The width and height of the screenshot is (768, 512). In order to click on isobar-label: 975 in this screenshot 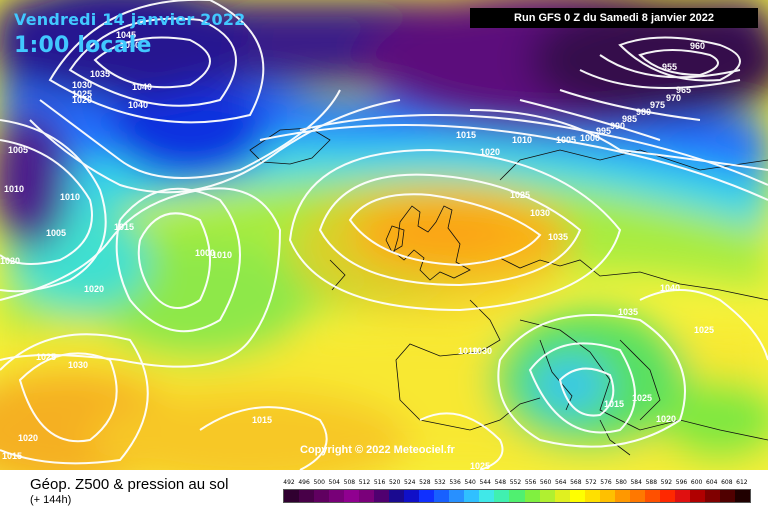, I will do `click(657, 105)`.